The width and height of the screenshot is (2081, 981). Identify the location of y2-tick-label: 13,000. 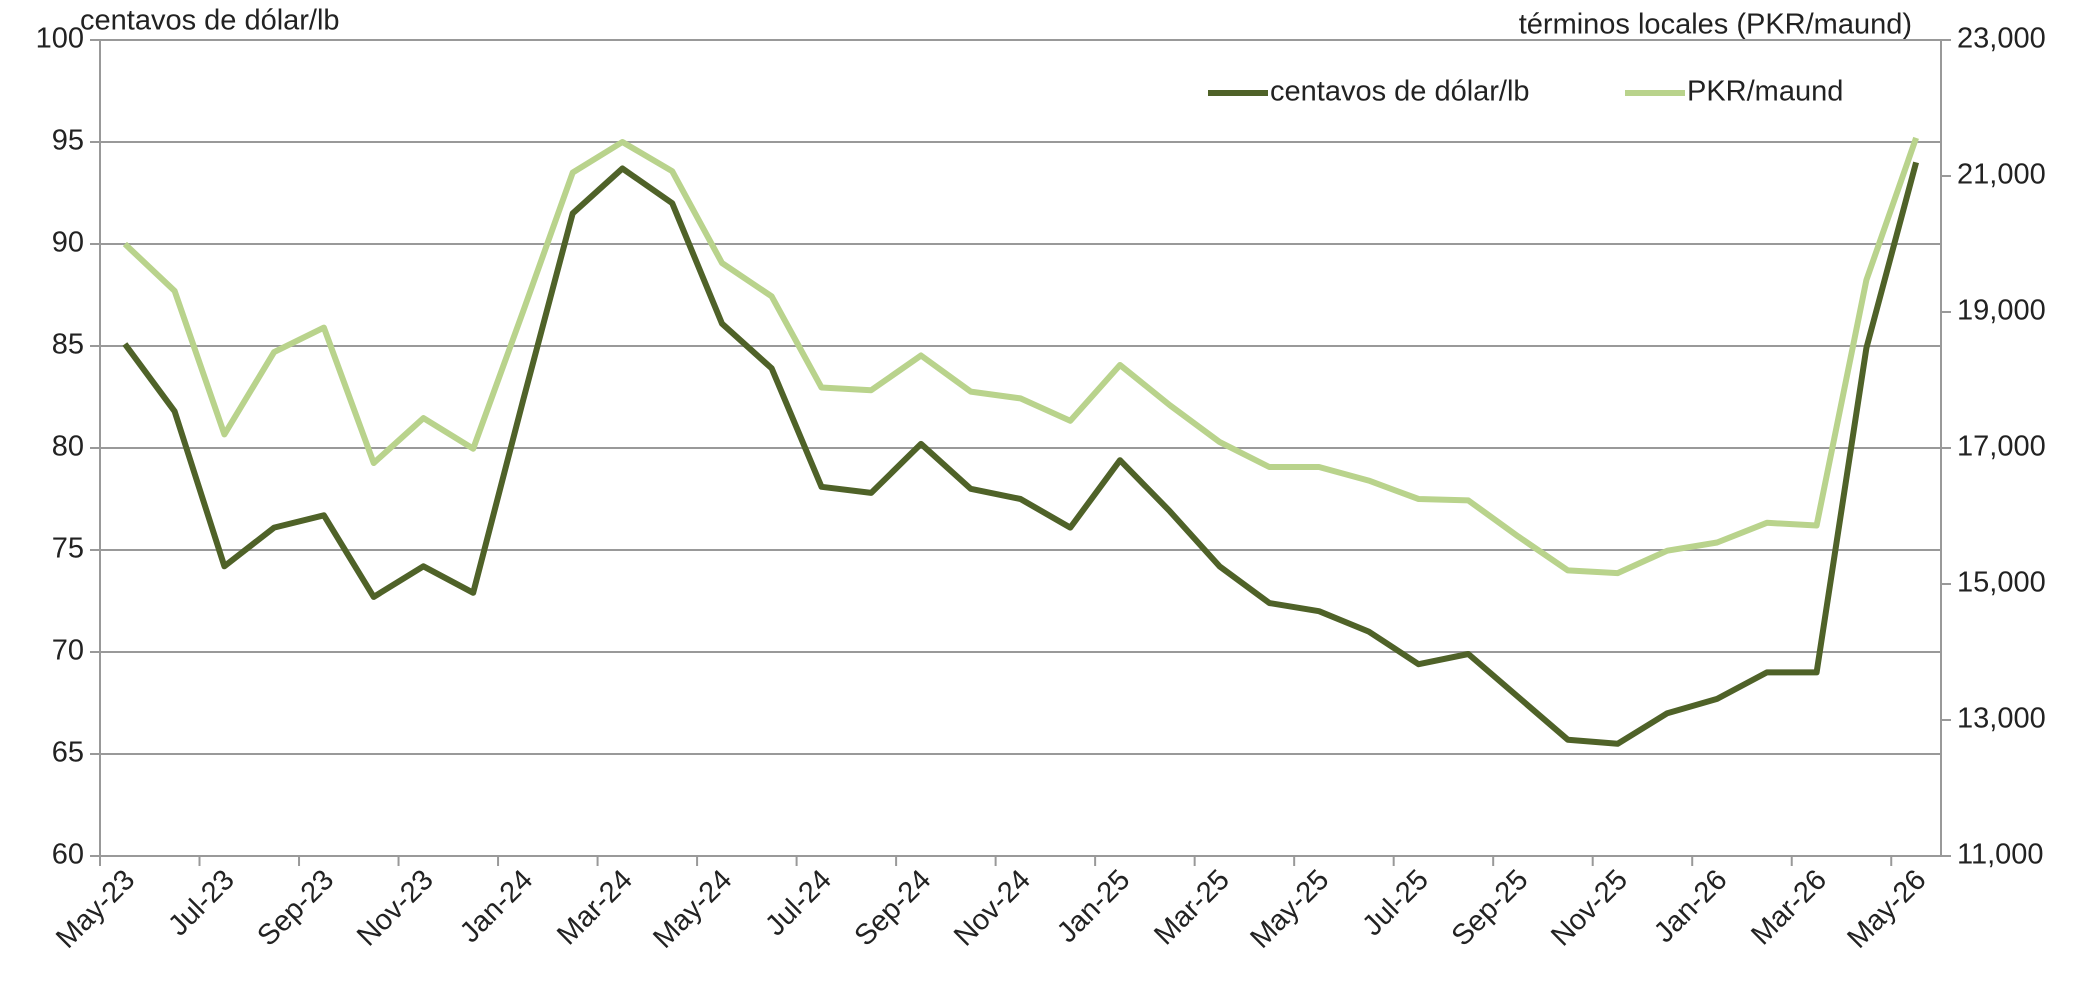
(2001, 719).